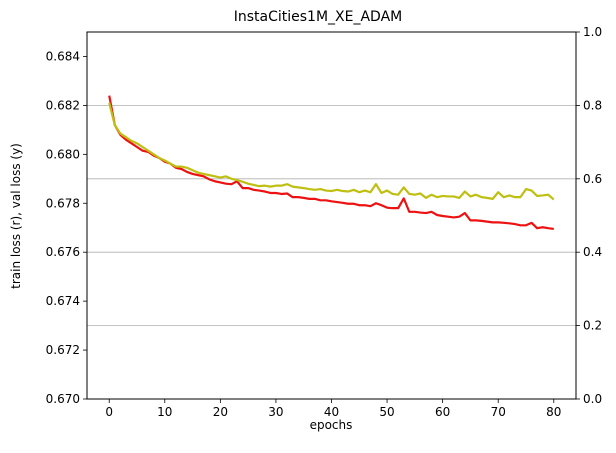  Describe the element at coordinates (592, 105) in the screenshot. I see `y2-tick-label: 0.8` at that location.